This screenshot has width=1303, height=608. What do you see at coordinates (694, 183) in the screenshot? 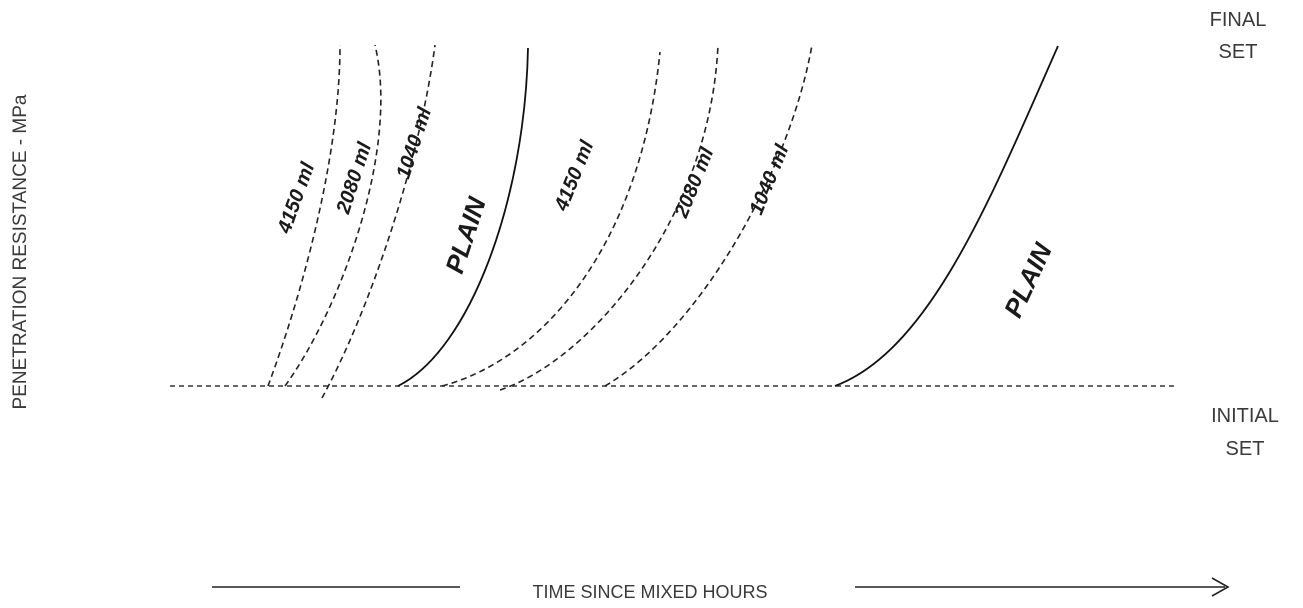
I see `label-g2-2080ml: 2080 ml` at bounding box center [694, 183].